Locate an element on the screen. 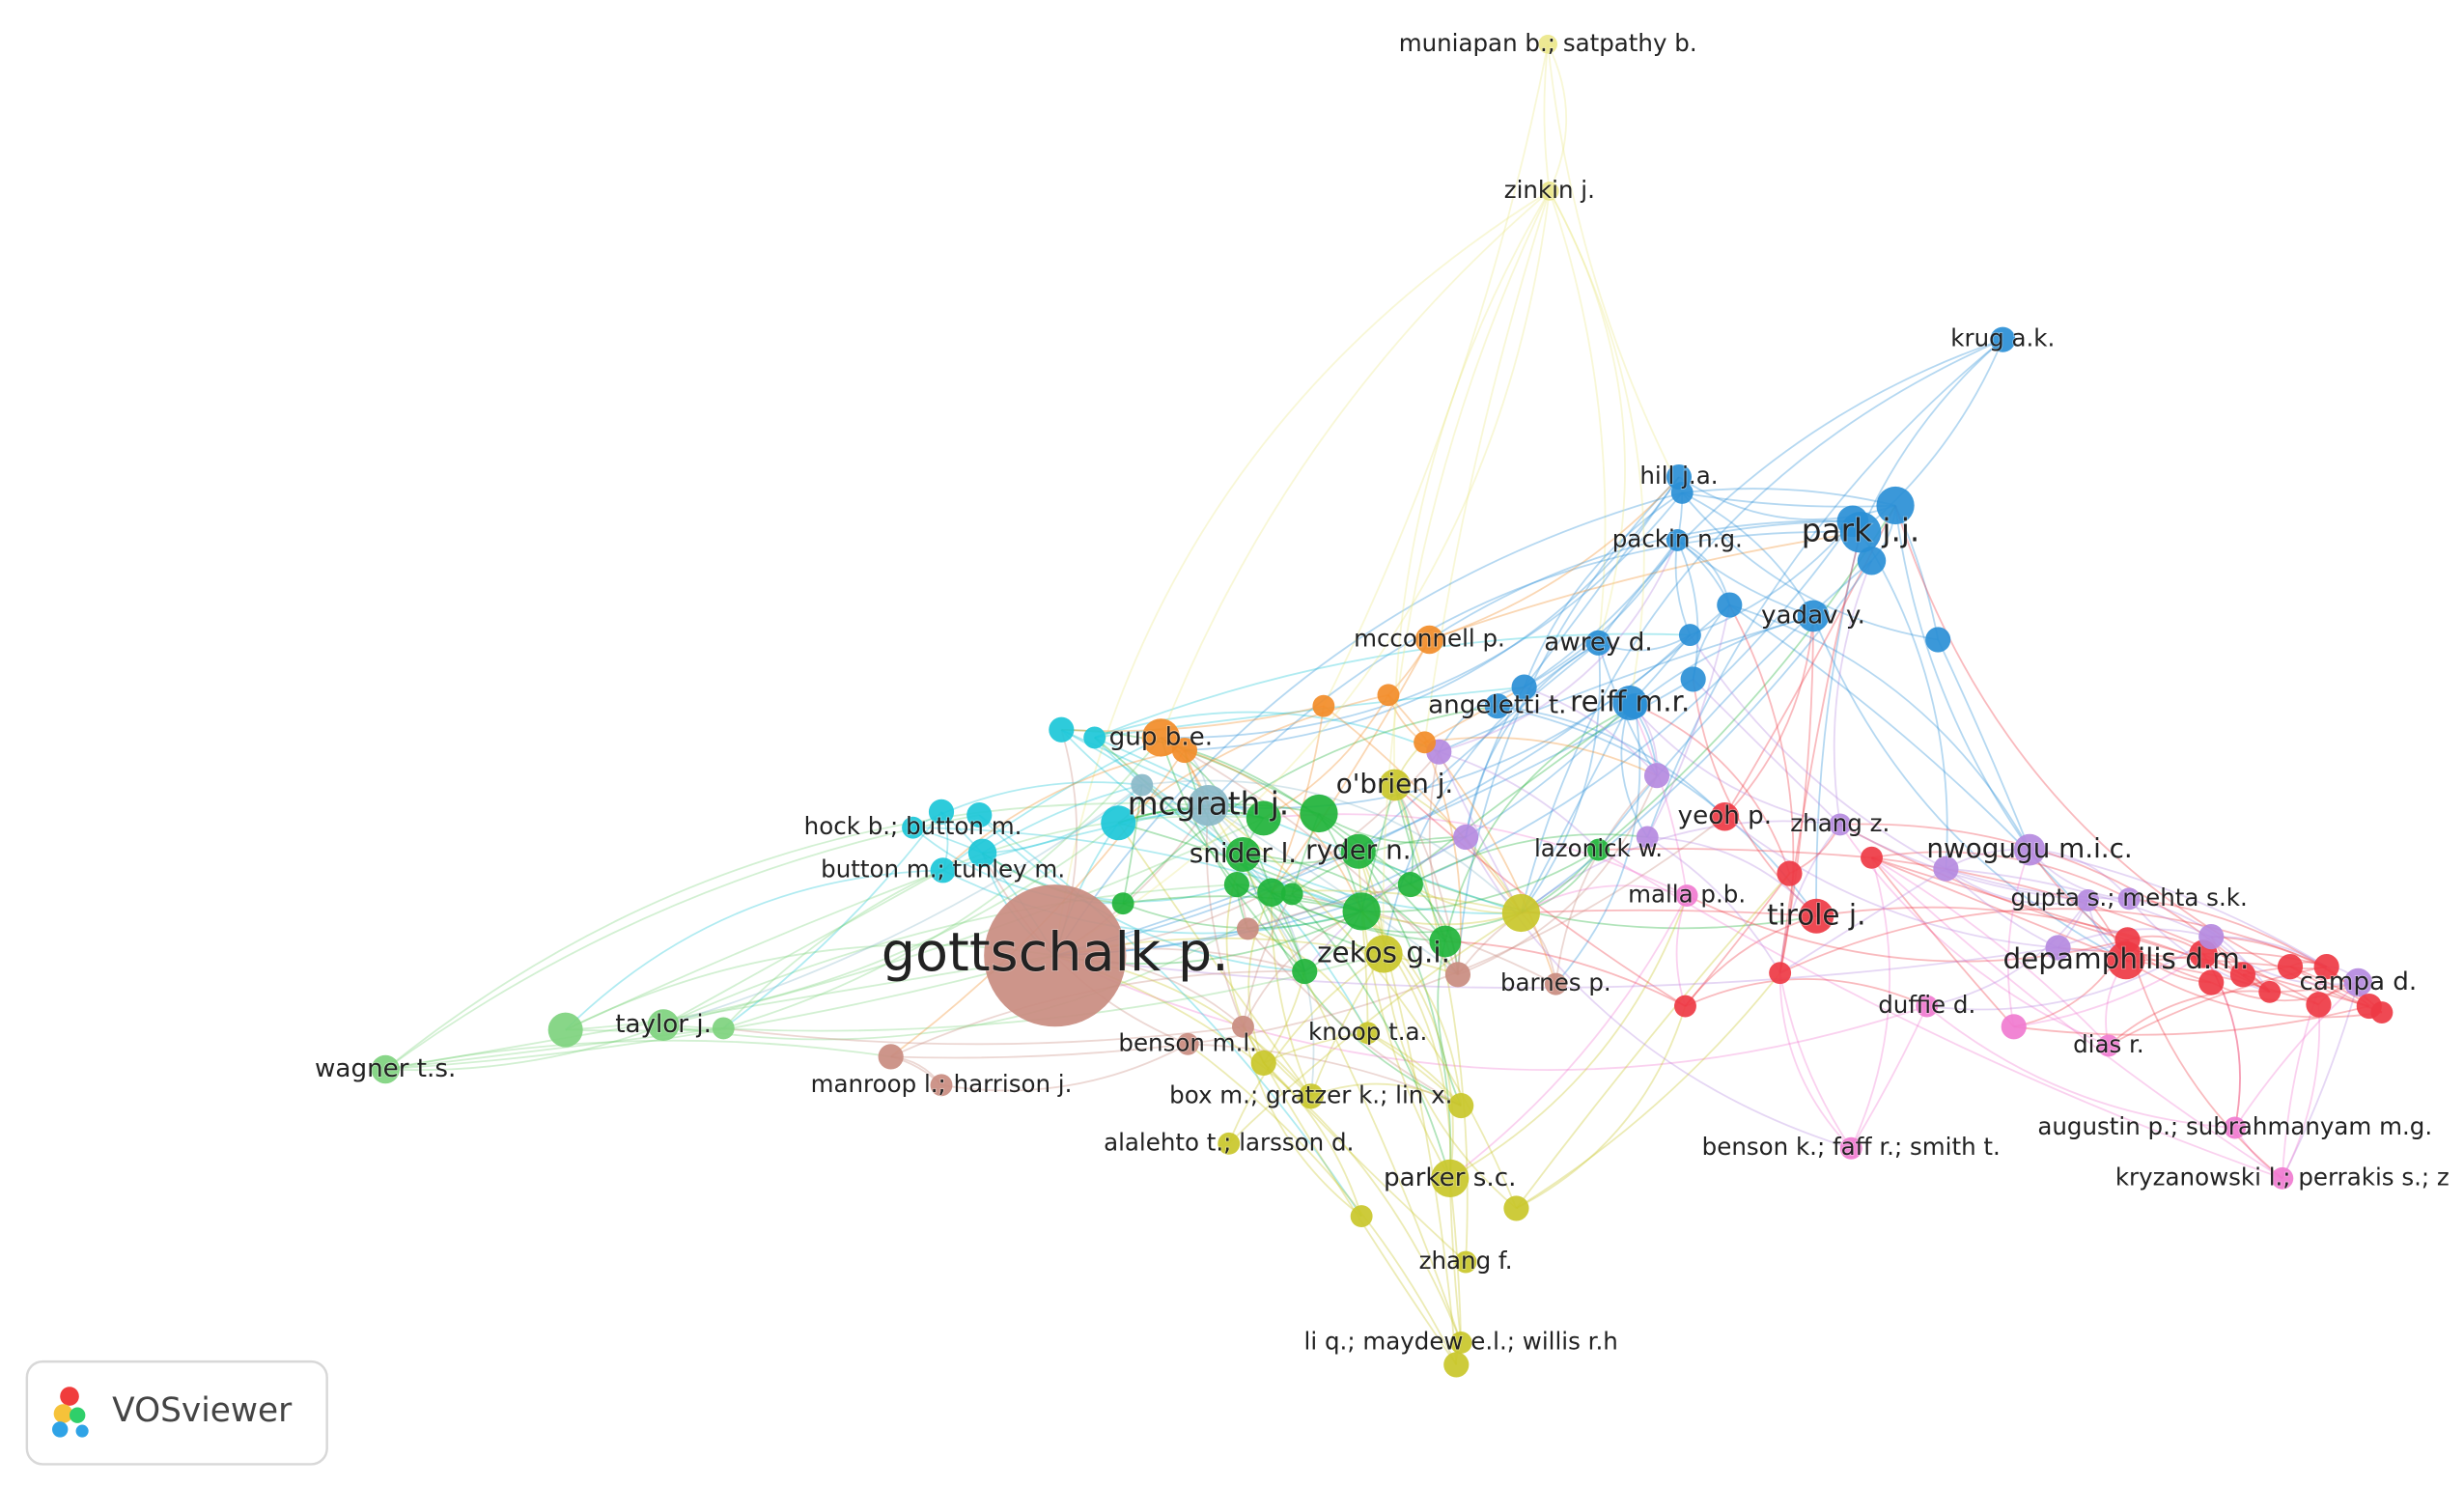  node-label: yeoh p. is located at coordinates (1725, 815).